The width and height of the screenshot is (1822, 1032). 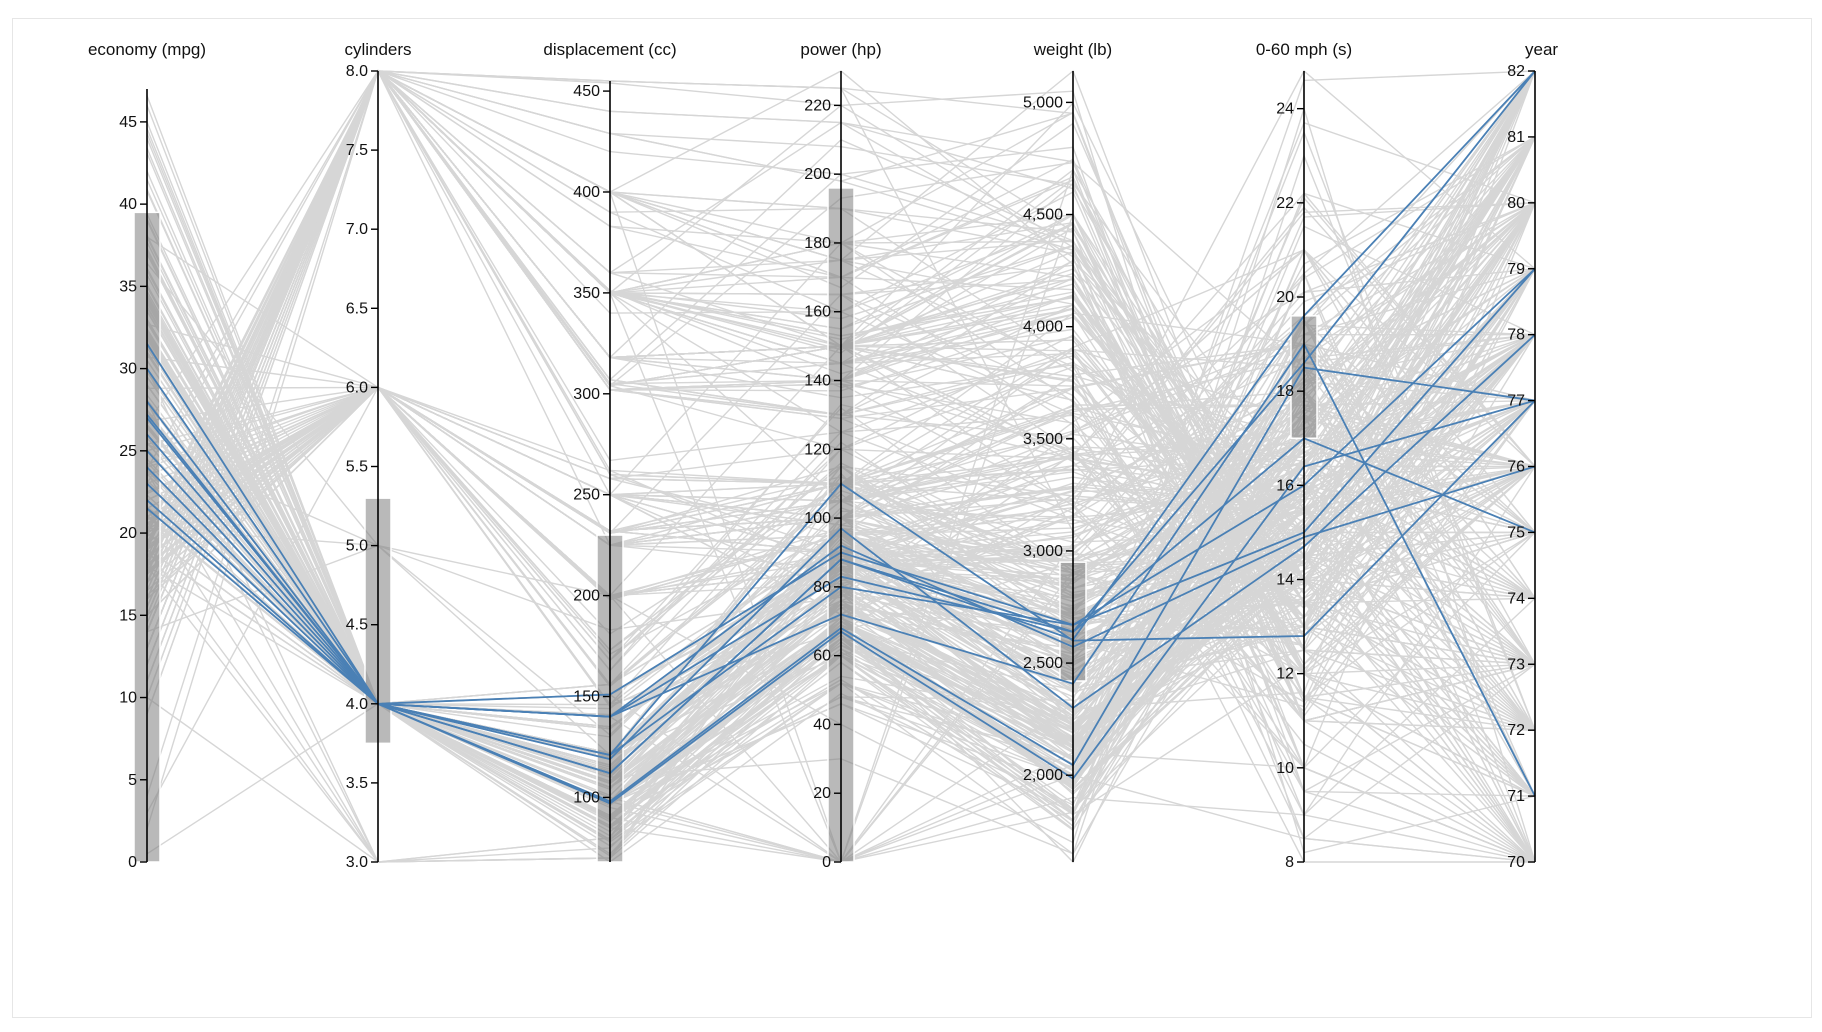 I want to click on tick-label: 3.0, so click(x=357, y=862).